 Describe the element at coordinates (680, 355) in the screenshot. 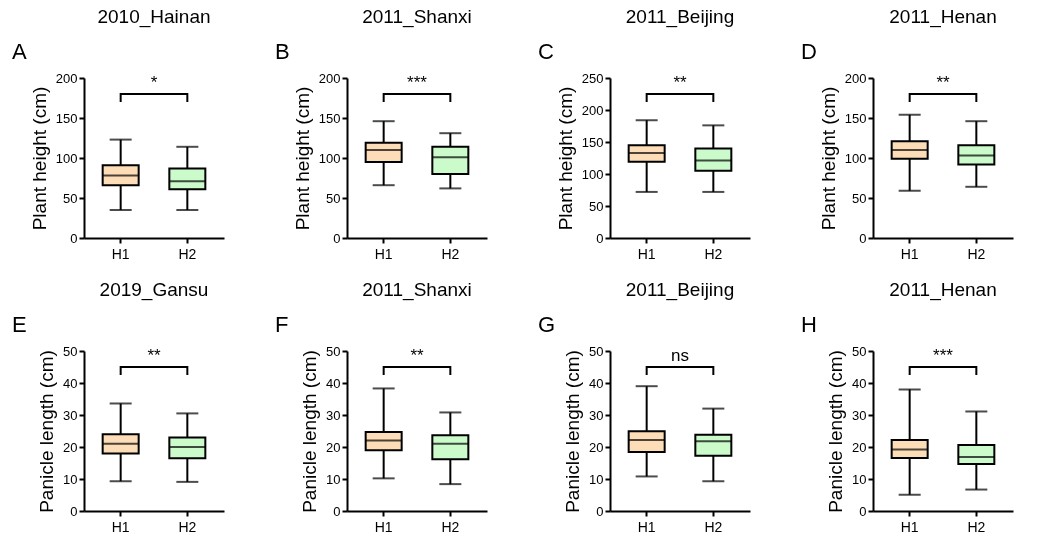

I see `annotation: ns` at that location.